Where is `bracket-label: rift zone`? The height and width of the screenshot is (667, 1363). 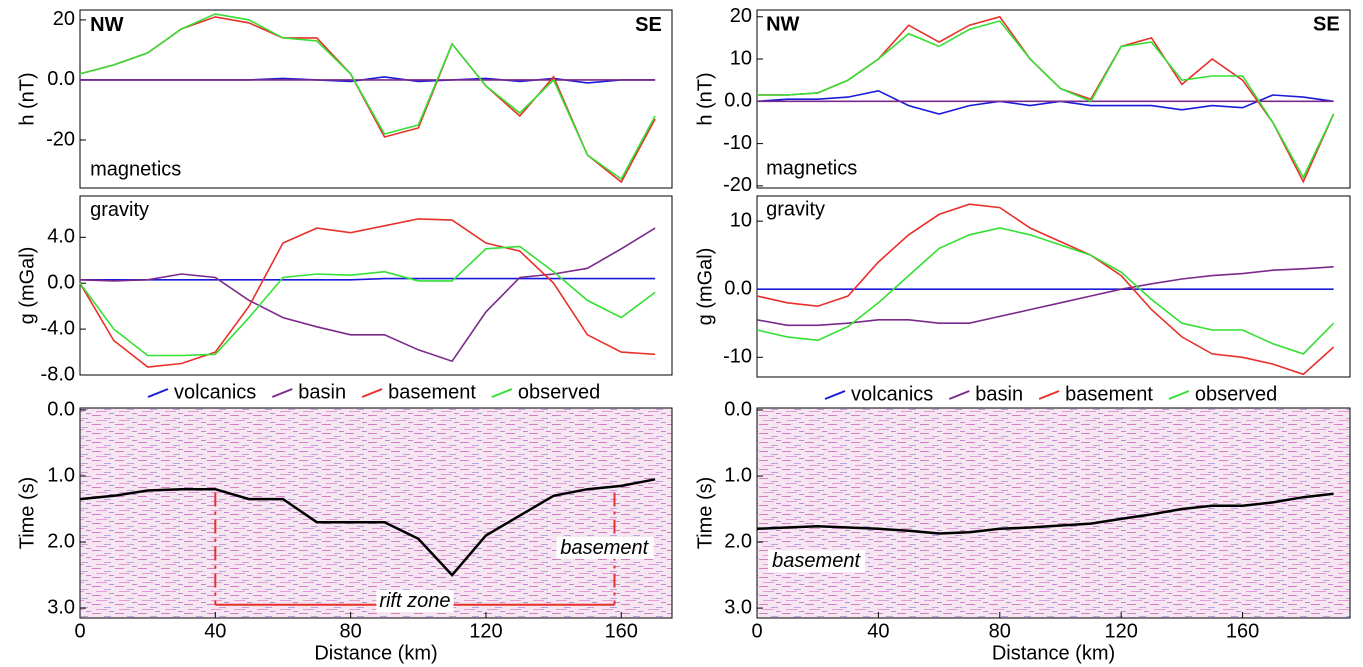 bracket-label: rift zone is located at coordinates (414, 601).